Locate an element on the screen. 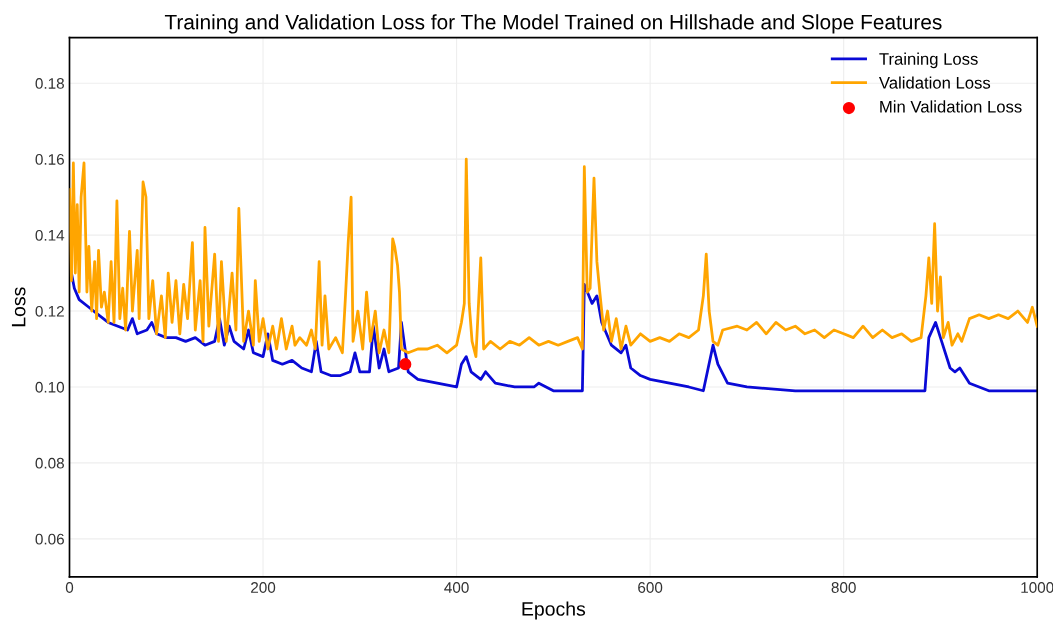  x-tick-label: 0 is located at coordinates (69, 587).